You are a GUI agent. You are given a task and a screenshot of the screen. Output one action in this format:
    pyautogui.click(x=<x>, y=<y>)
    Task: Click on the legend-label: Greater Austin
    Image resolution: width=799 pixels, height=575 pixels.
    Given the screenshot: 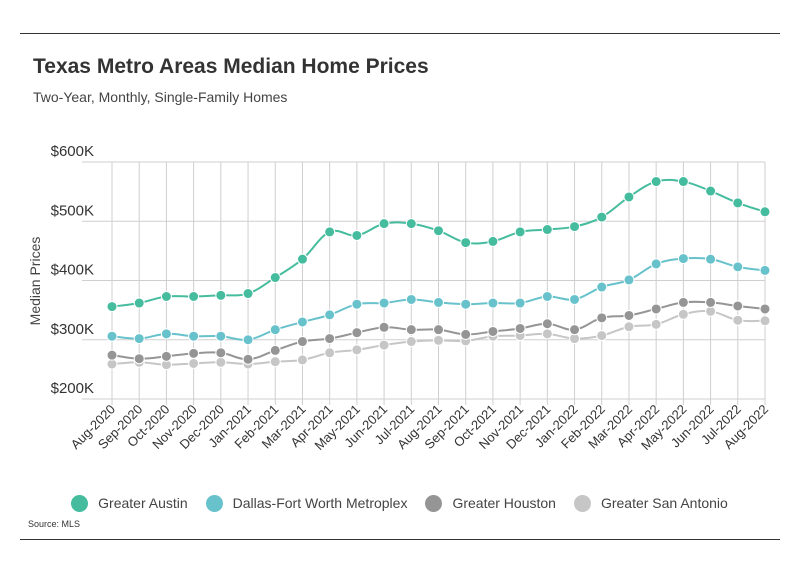 What is the action you would take?
    pyautogui.click(x=143, y=503)
    